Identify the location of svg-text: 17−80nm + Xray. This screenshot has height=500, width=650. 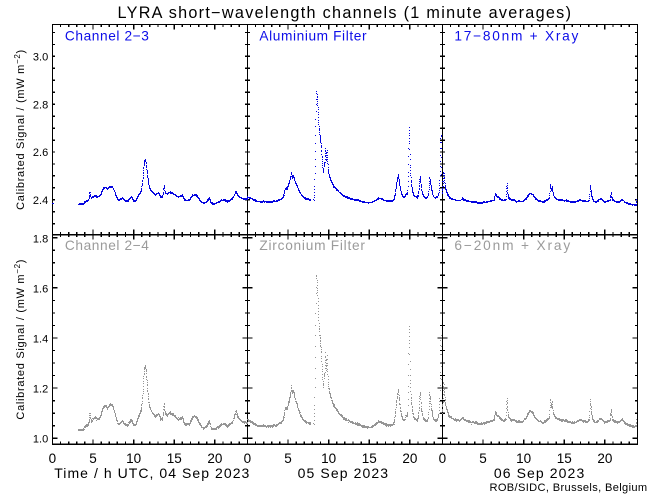
(517, 35).